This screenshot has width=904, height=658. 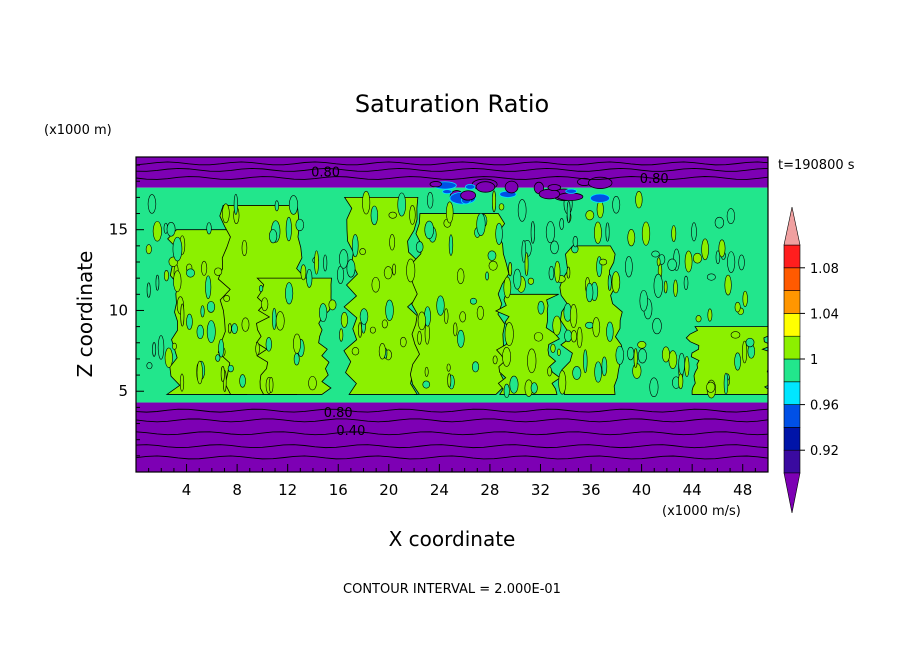 I want to click on colorbar-tick-label: 1, so click(x=814, y=360).